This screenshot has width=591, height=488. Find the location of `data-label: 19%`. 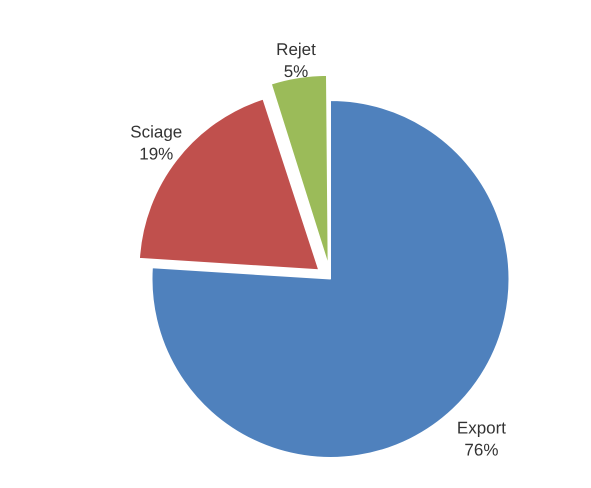

data-label: 19% is located at coordinates (156, 154).